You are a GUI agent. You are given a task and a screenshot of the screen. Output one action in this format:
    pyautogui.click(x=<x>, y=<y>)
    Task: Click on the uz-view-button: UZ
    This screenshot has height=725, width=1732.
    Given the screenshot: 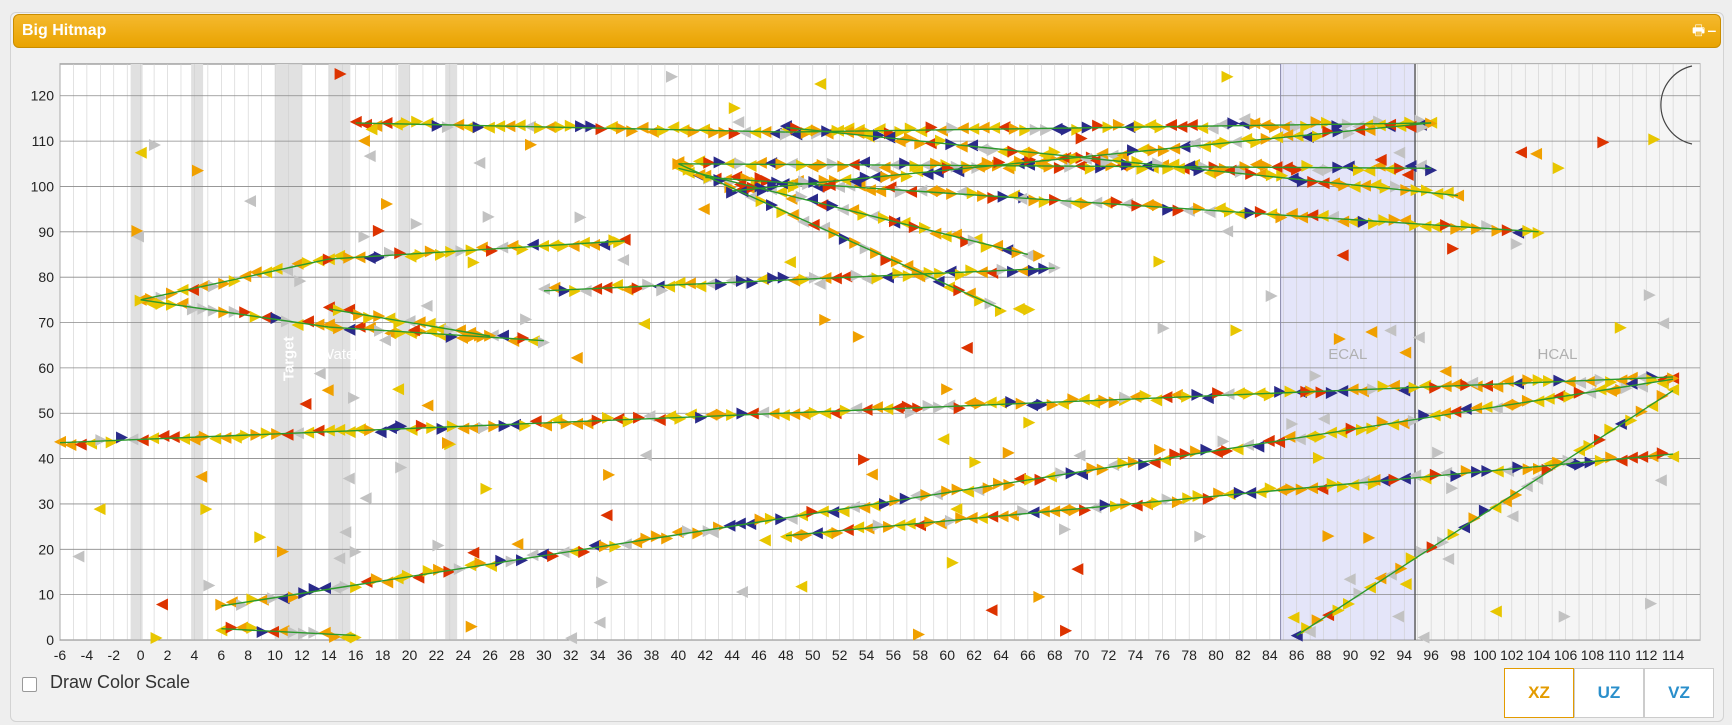 What is the action you would take?
    pyautogui.click(x=1609, y=693)
    